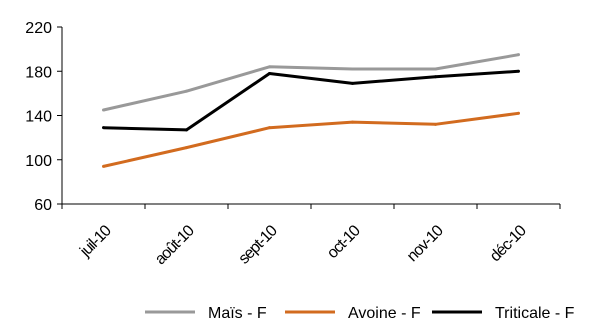 The width and height of the screenshot is (602, 325). Describe the element at coordinates (508, 243) in the screenshot. I see `x-tick-label: déc-10` at that location.